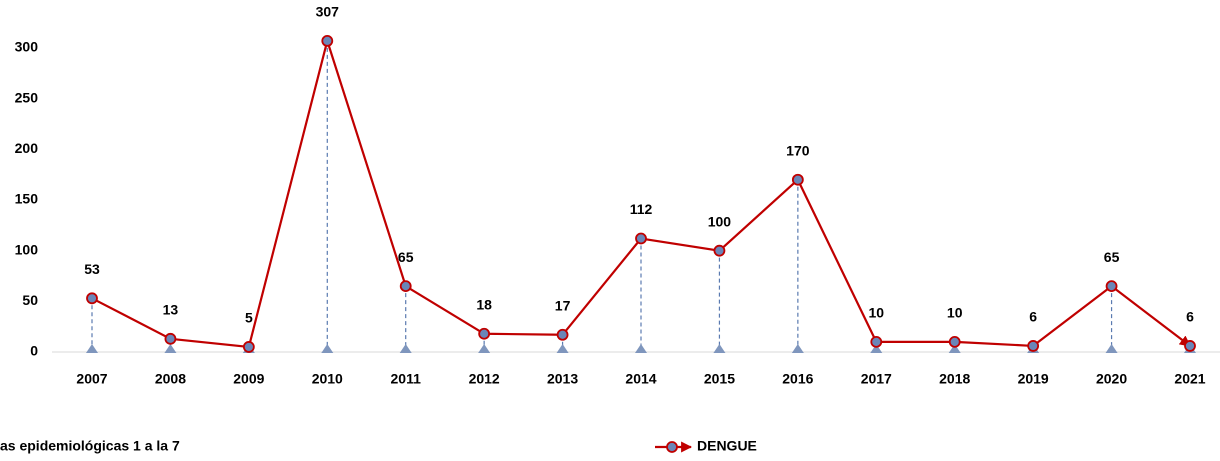 This screenshot has width=1220, height=461. Describe the element at coordinates (90, 446) in the screenshot. I see `footnote: as epidemiológicas 1 a la 7` at that location.